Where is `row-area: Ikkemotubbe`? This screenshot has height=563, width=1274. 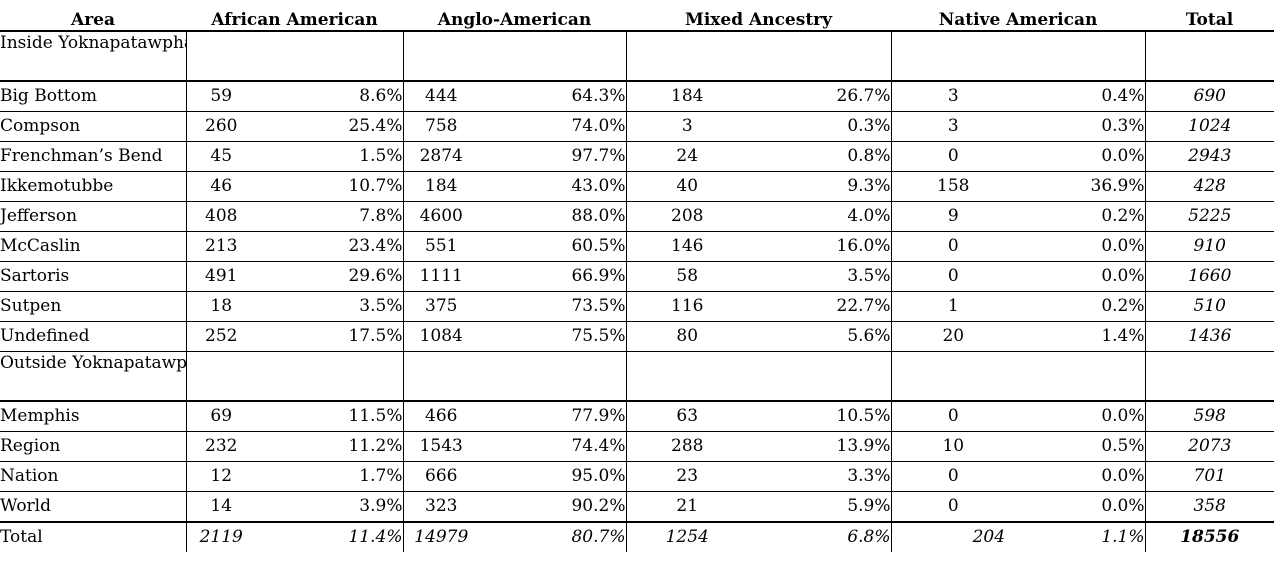 row-area: Ikkemotubbe is located at coordinates (93, 186).